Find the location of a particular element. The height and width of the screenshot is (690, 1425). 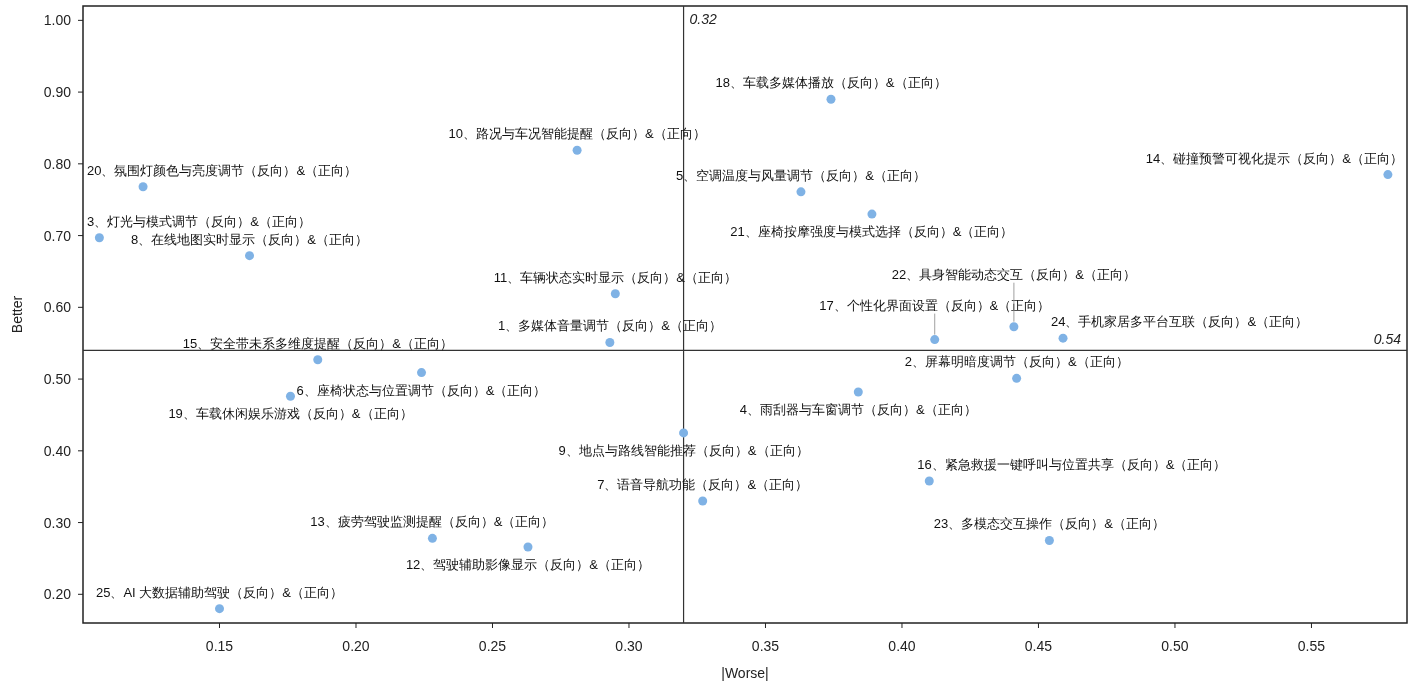

y-tick-label: 0.80 is located at coordinates (57, 163).